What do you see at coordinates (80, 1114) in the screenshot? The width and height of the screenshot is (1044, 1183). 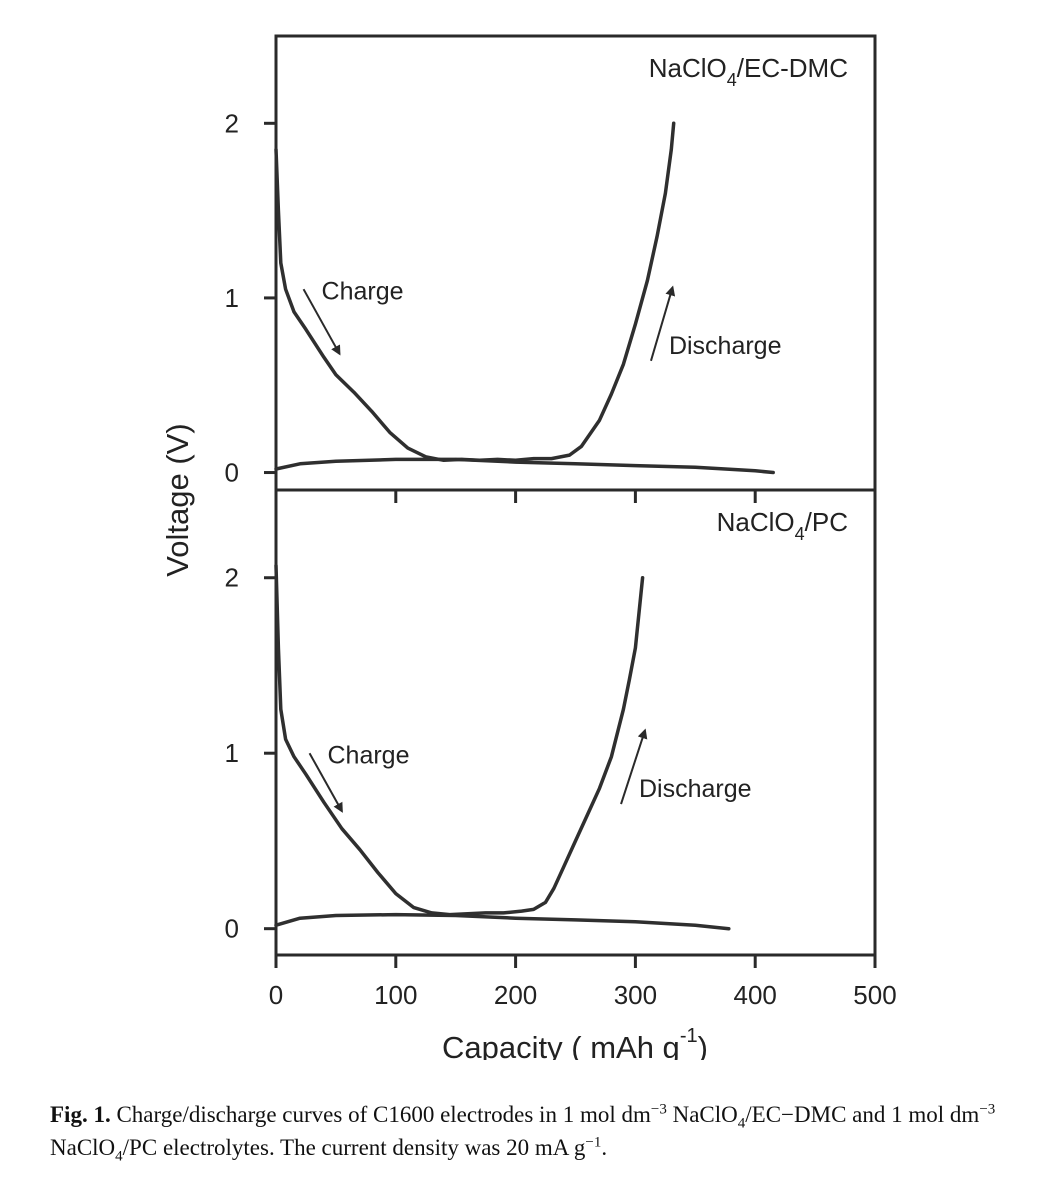 I see `caption-label: Fig. 1.` at bounding box center [80, 1114].